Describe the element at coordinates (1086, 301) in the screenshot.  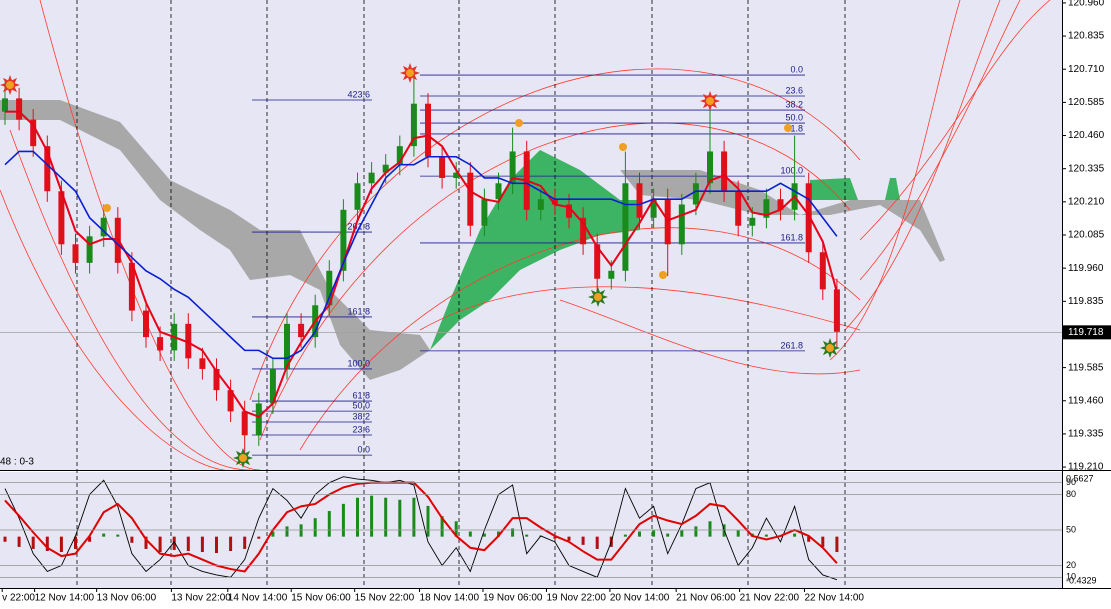
I see `y-tick-label: 119.835` at that location.